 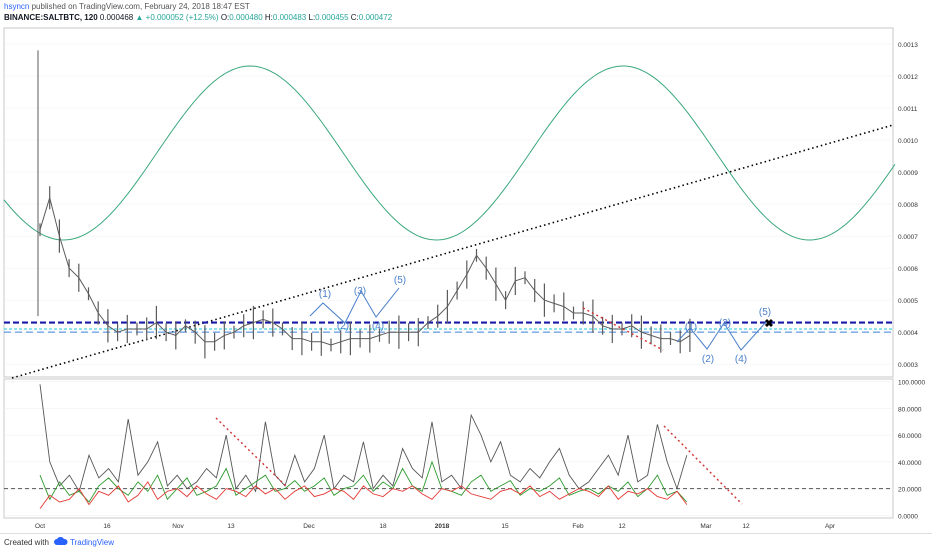 What do you see at coordinates (623, 329) in the screenshot?
I see `red-dotted-downtrend` at bounding box center [623, 329].